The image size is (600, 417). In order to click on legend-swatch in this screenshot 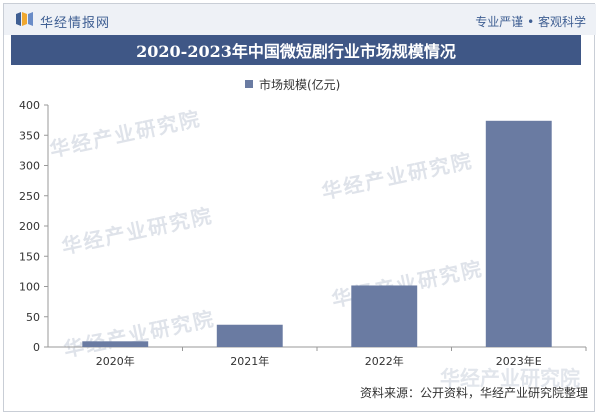, I will do `click(249, 84)`.